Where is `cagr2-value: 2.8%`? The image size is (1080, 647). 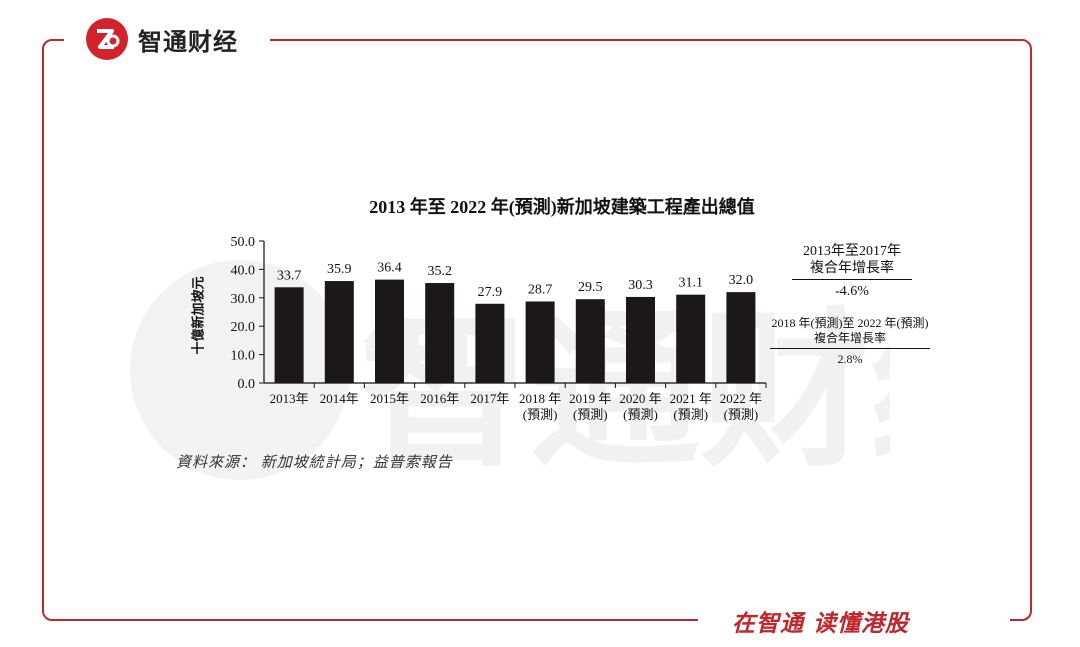 cagr2-value: 2.8% is located at coordinates (850, 359).